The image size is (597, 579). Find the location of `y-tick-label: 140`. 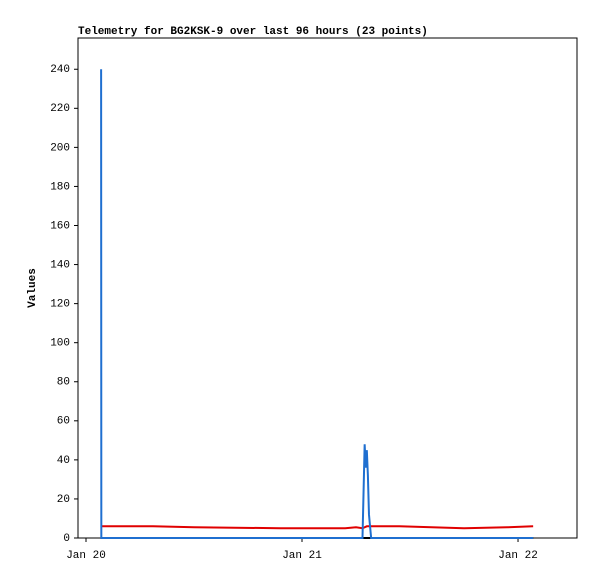

y-tick-label: 140 is located at coordinates (60, 265).